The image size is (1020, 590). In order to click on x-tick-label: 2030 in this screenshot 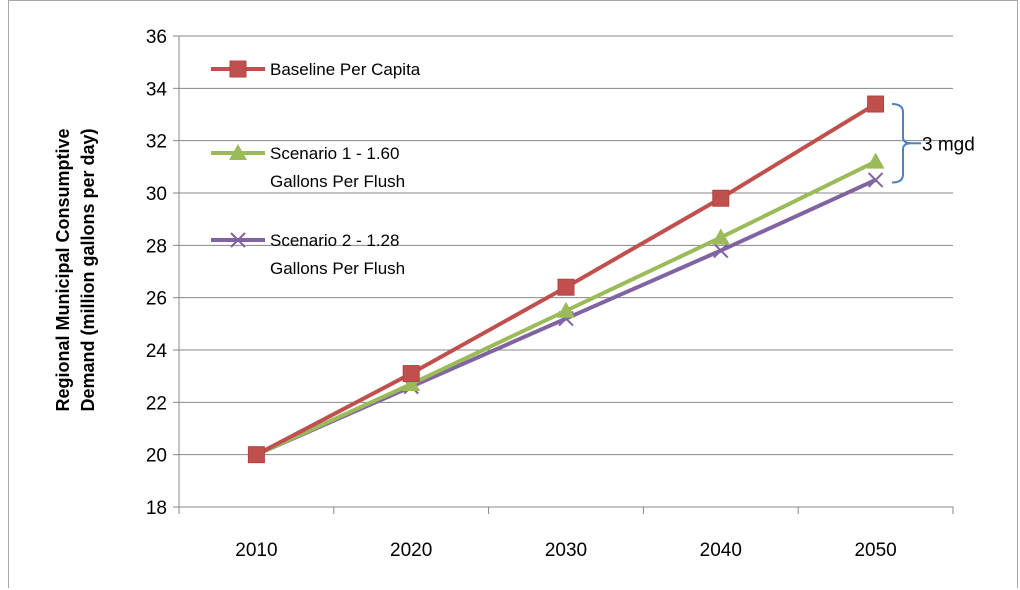, I will do `click(566, 550)`.